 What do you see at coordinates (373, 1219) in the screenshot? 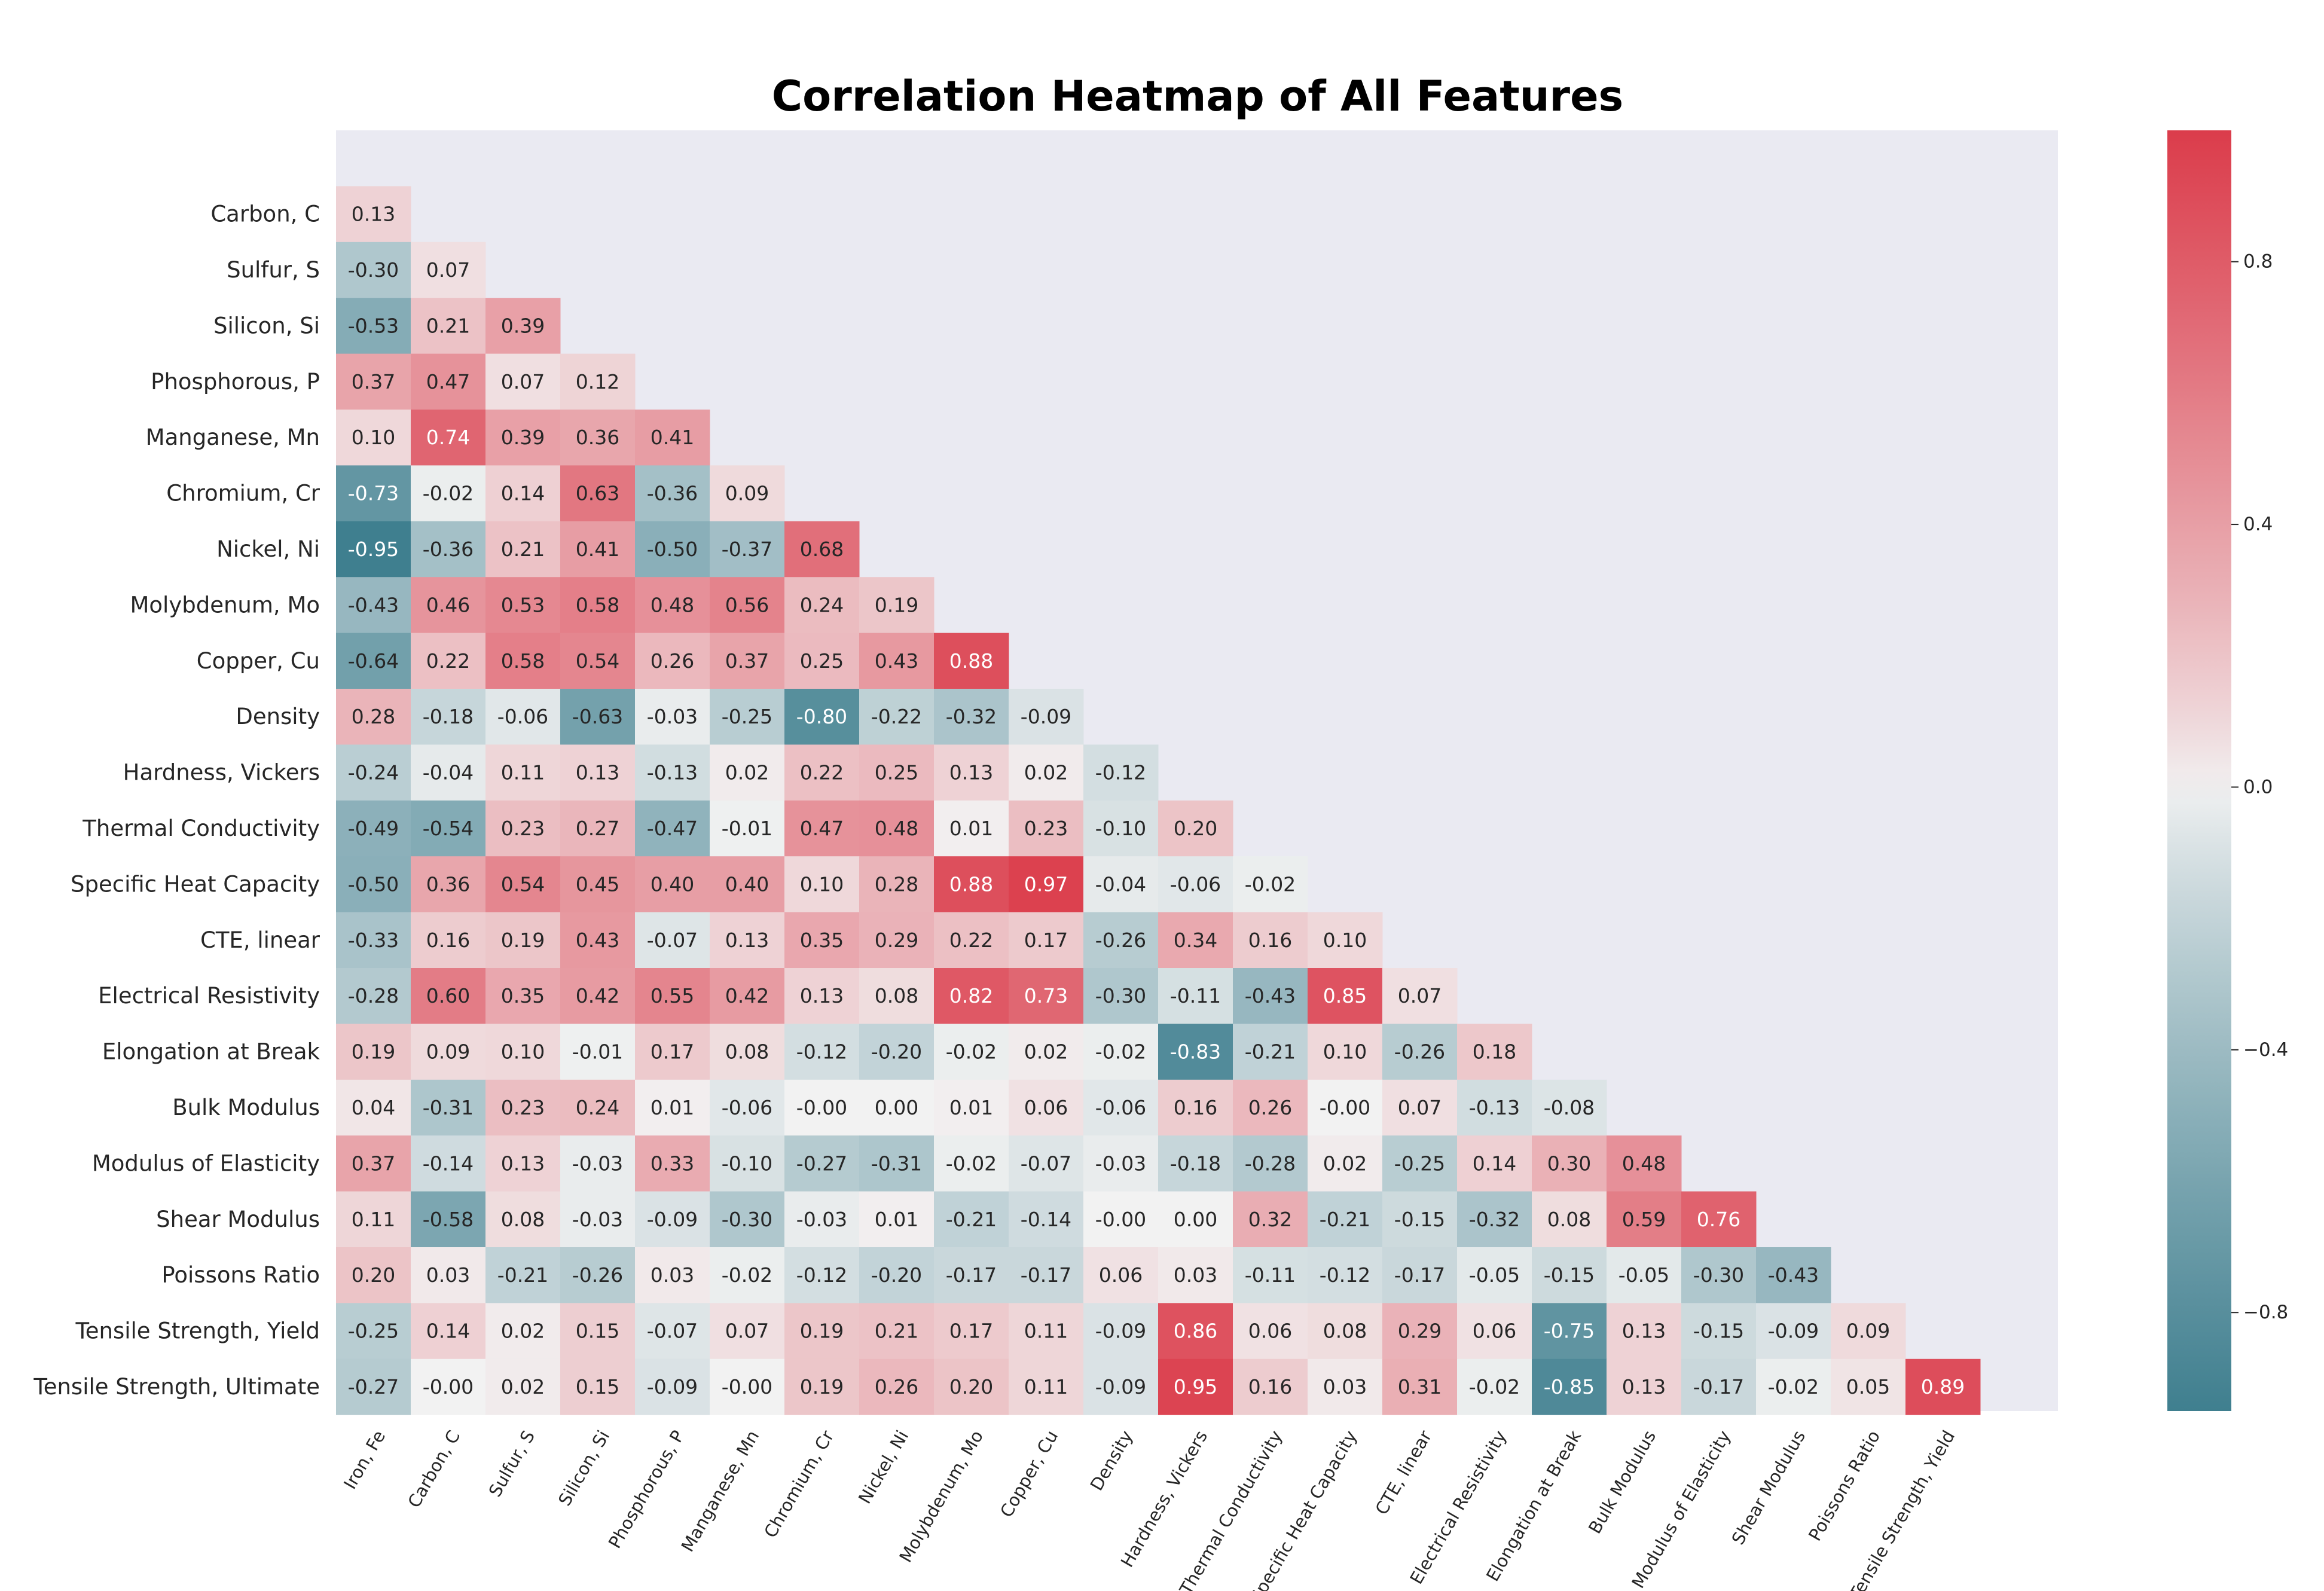
I see `heatmap-cell-label: 0.11` at bounding box center [373, 1219].